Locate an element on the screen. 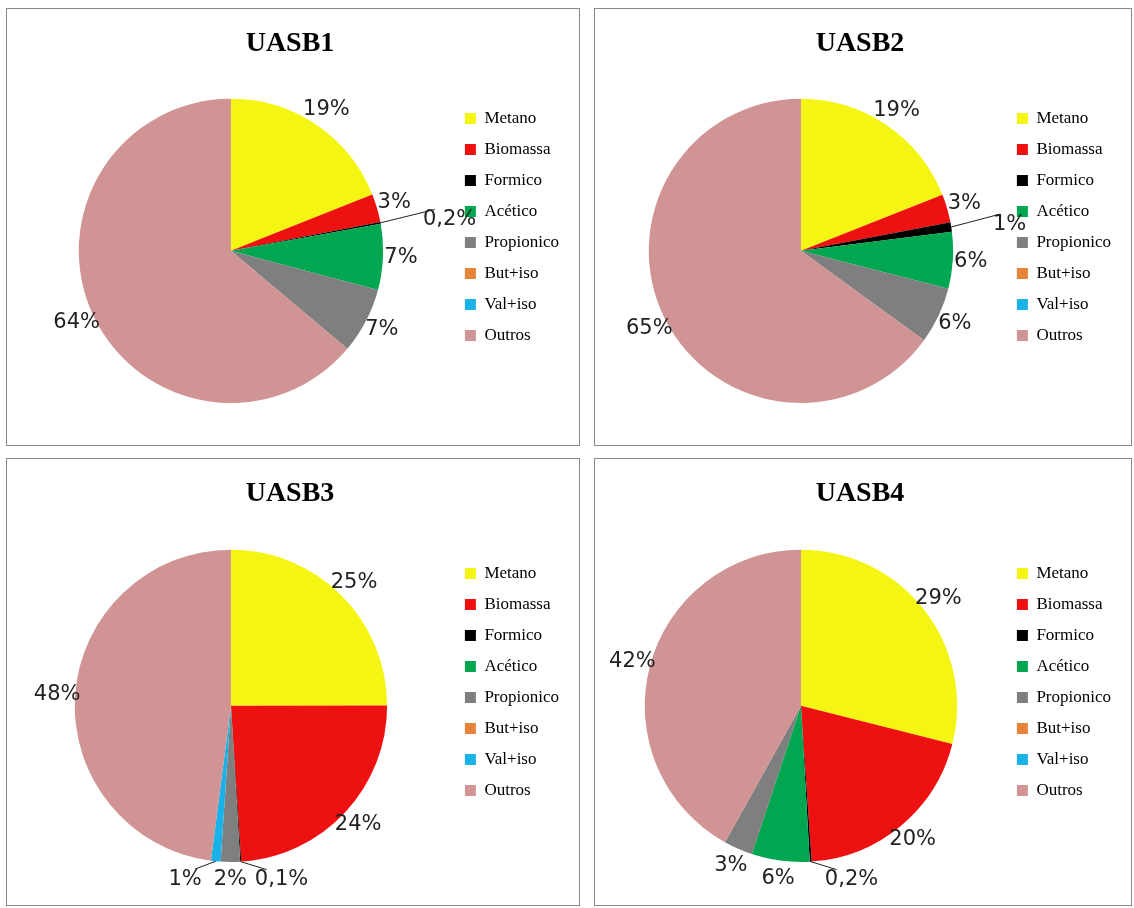 This screenshot has width=1134, height=908. chart-title: UASB3 is located at coordinates (290, 492).